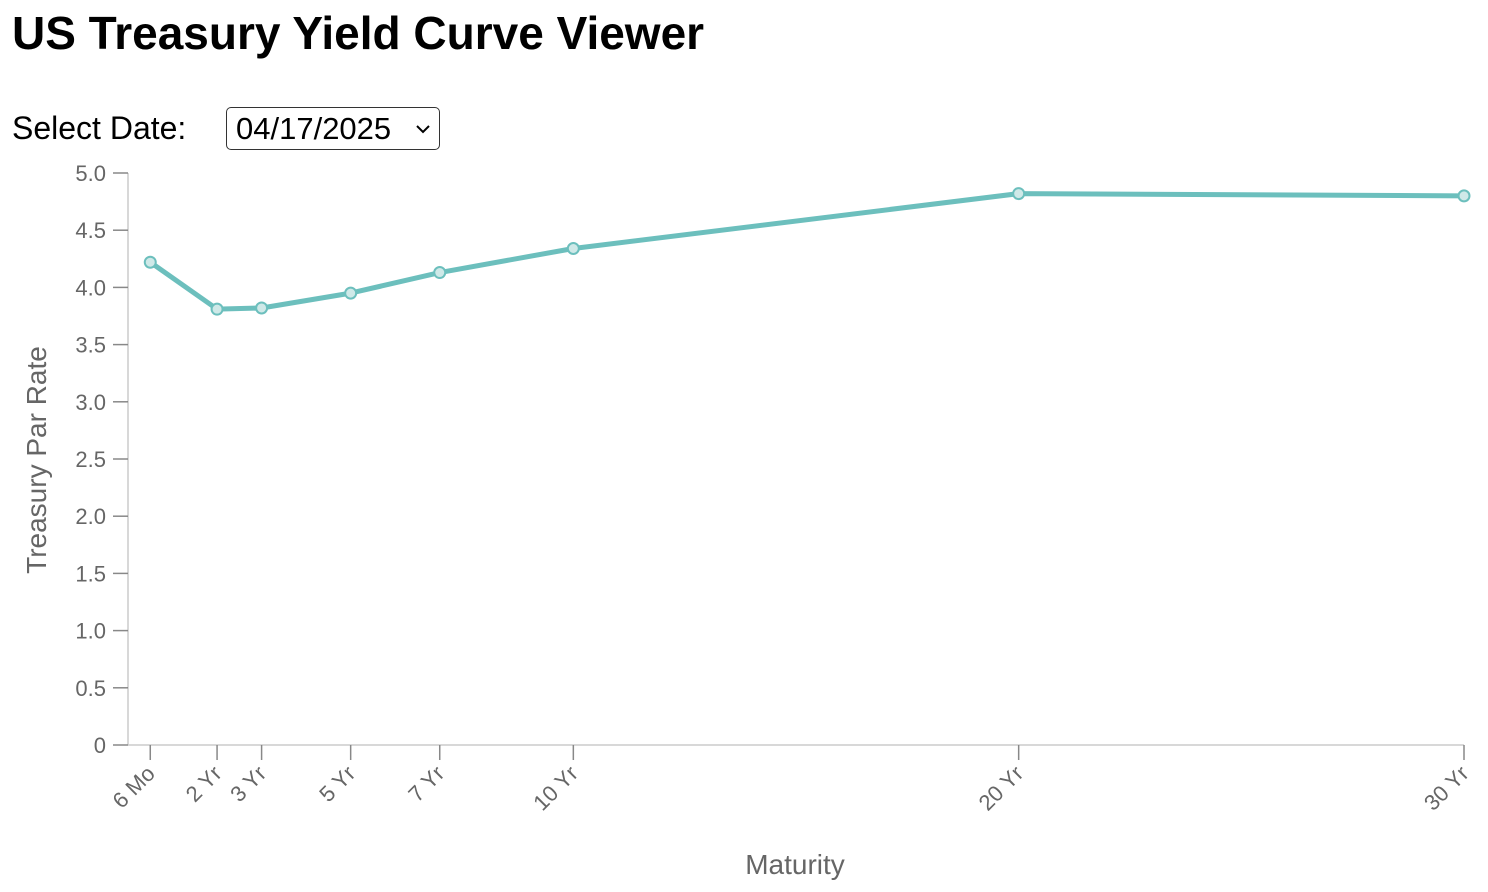 The image size is (1488, 892). Describe the element at coordinates (36, 460) in the screenshot. I see `y-axis-title: Treasury Par Rate` at that location.